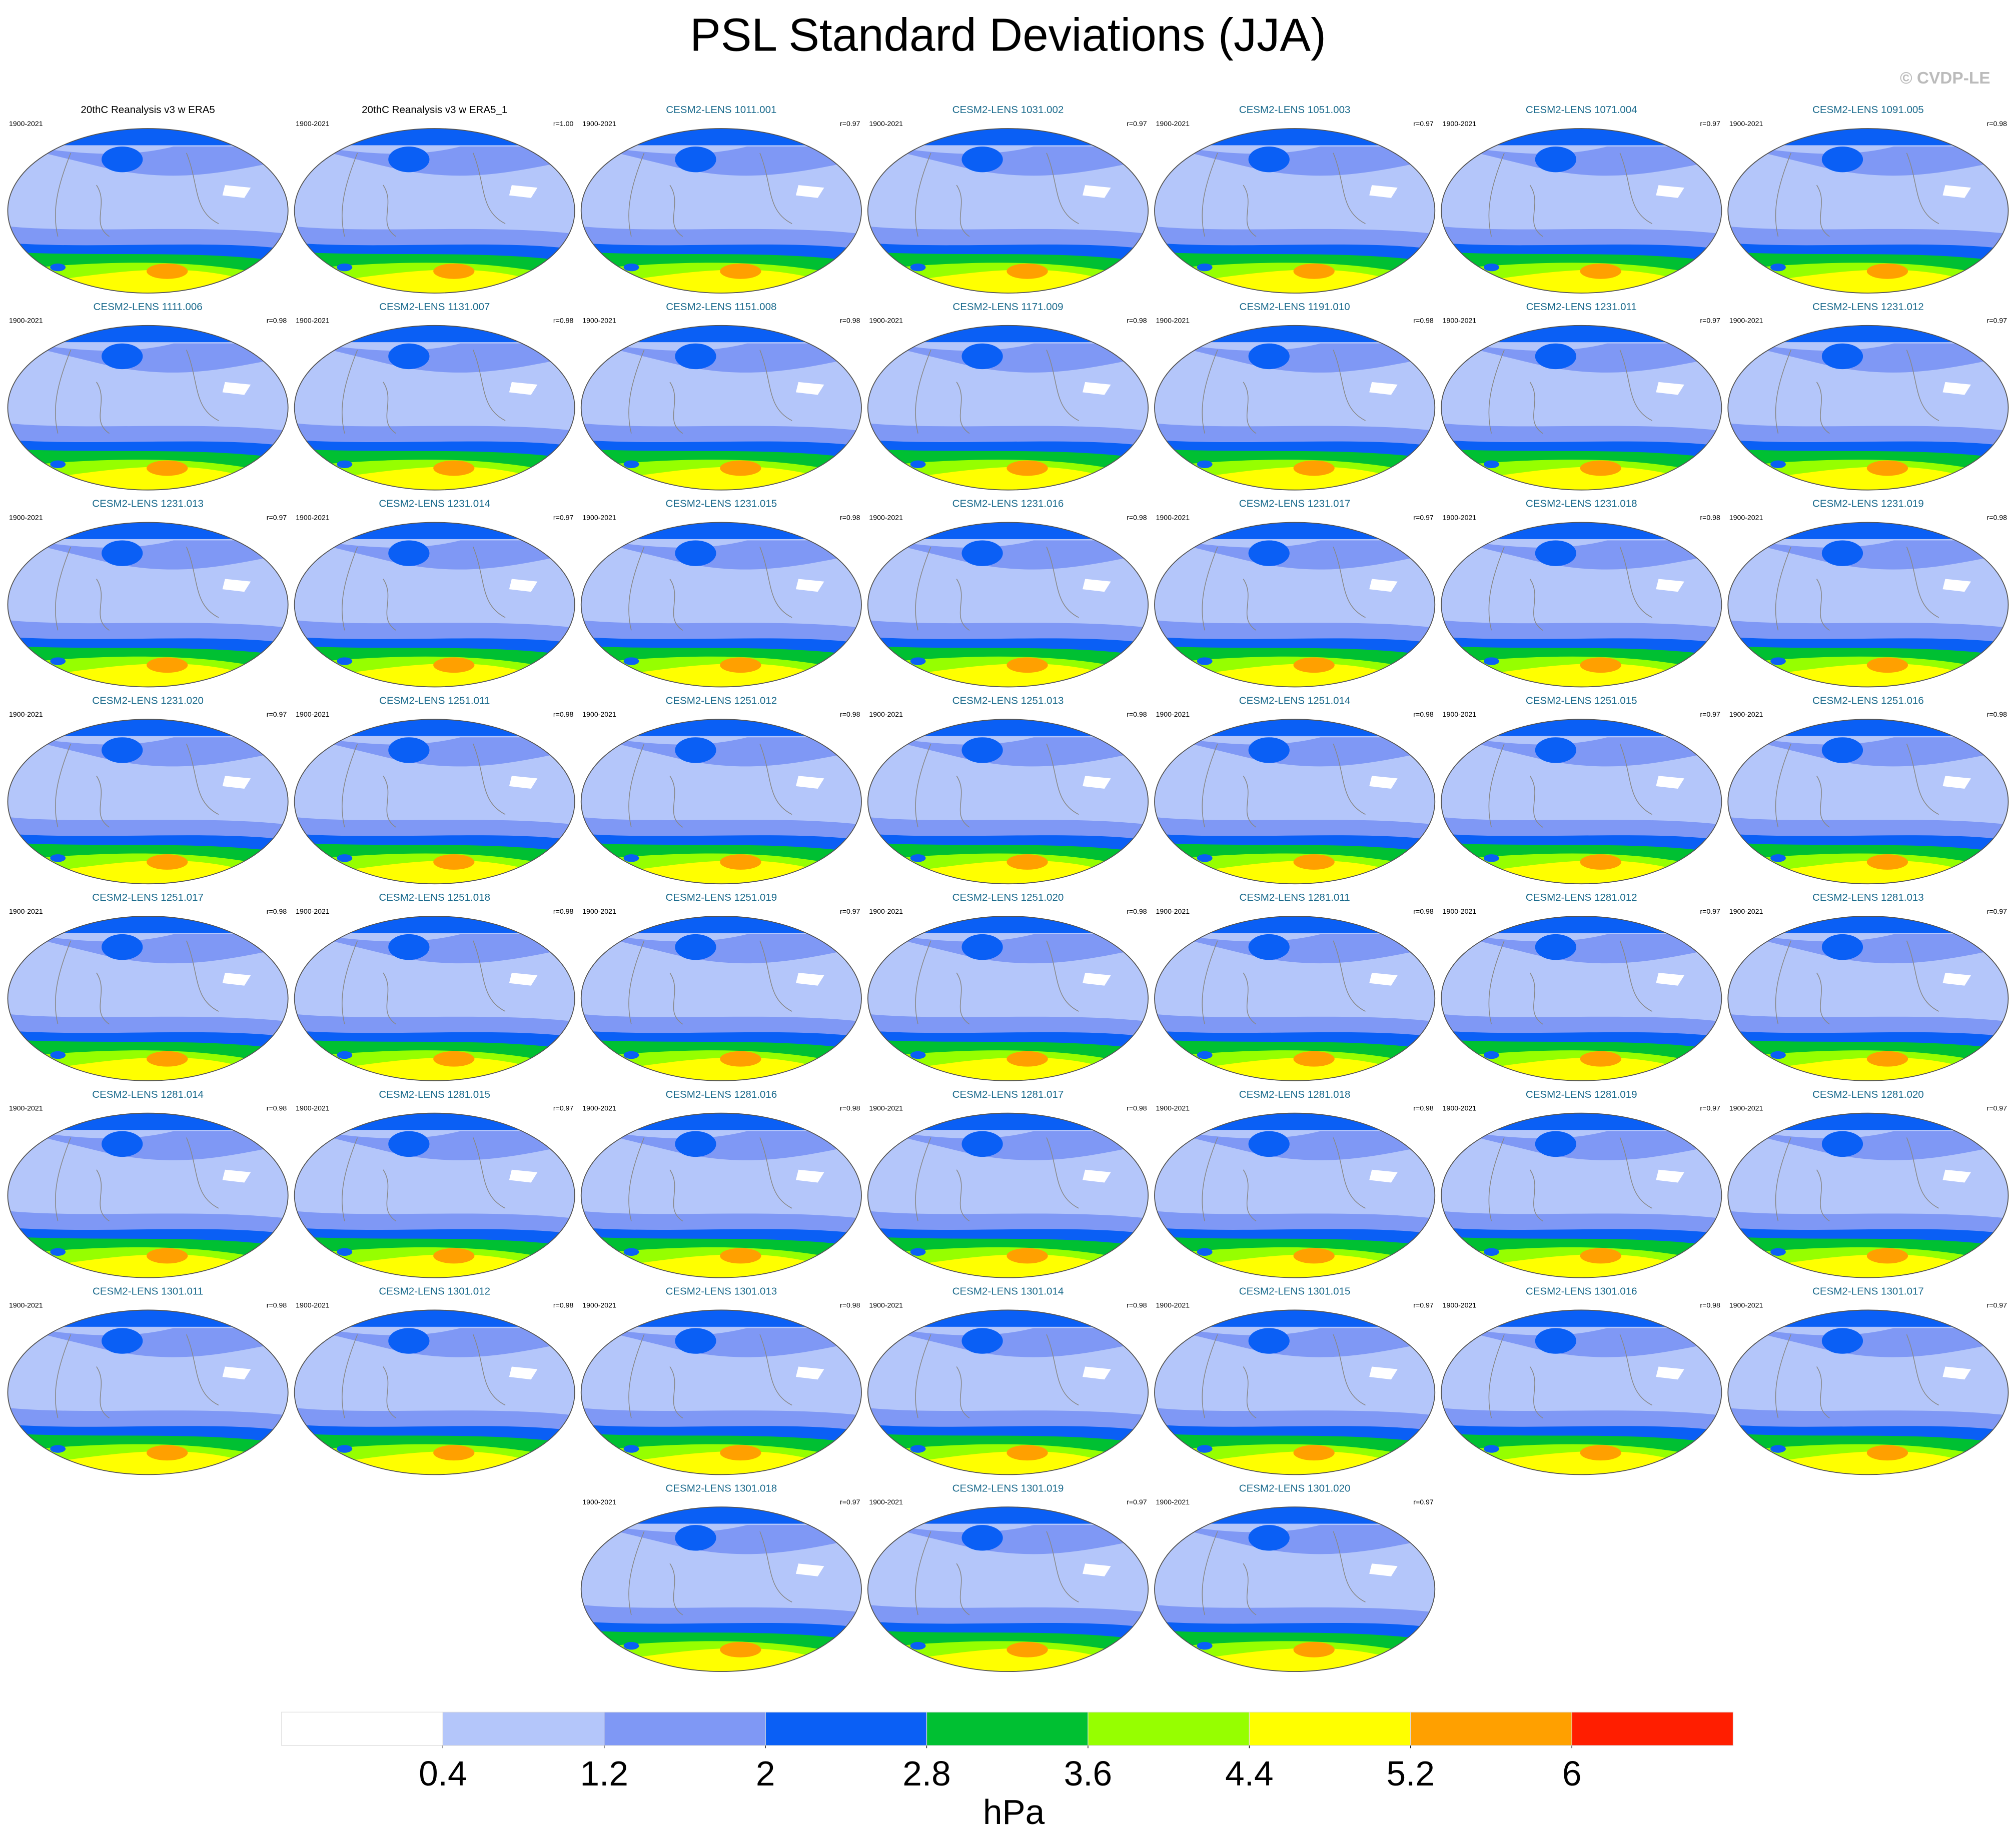 The image size is (2016, 1839). What do you see at coordinates (1868, 897) in the screenshot?
I see `panel-title: CESM2-LENS 1281.013` at bounding box center [1868, 897].